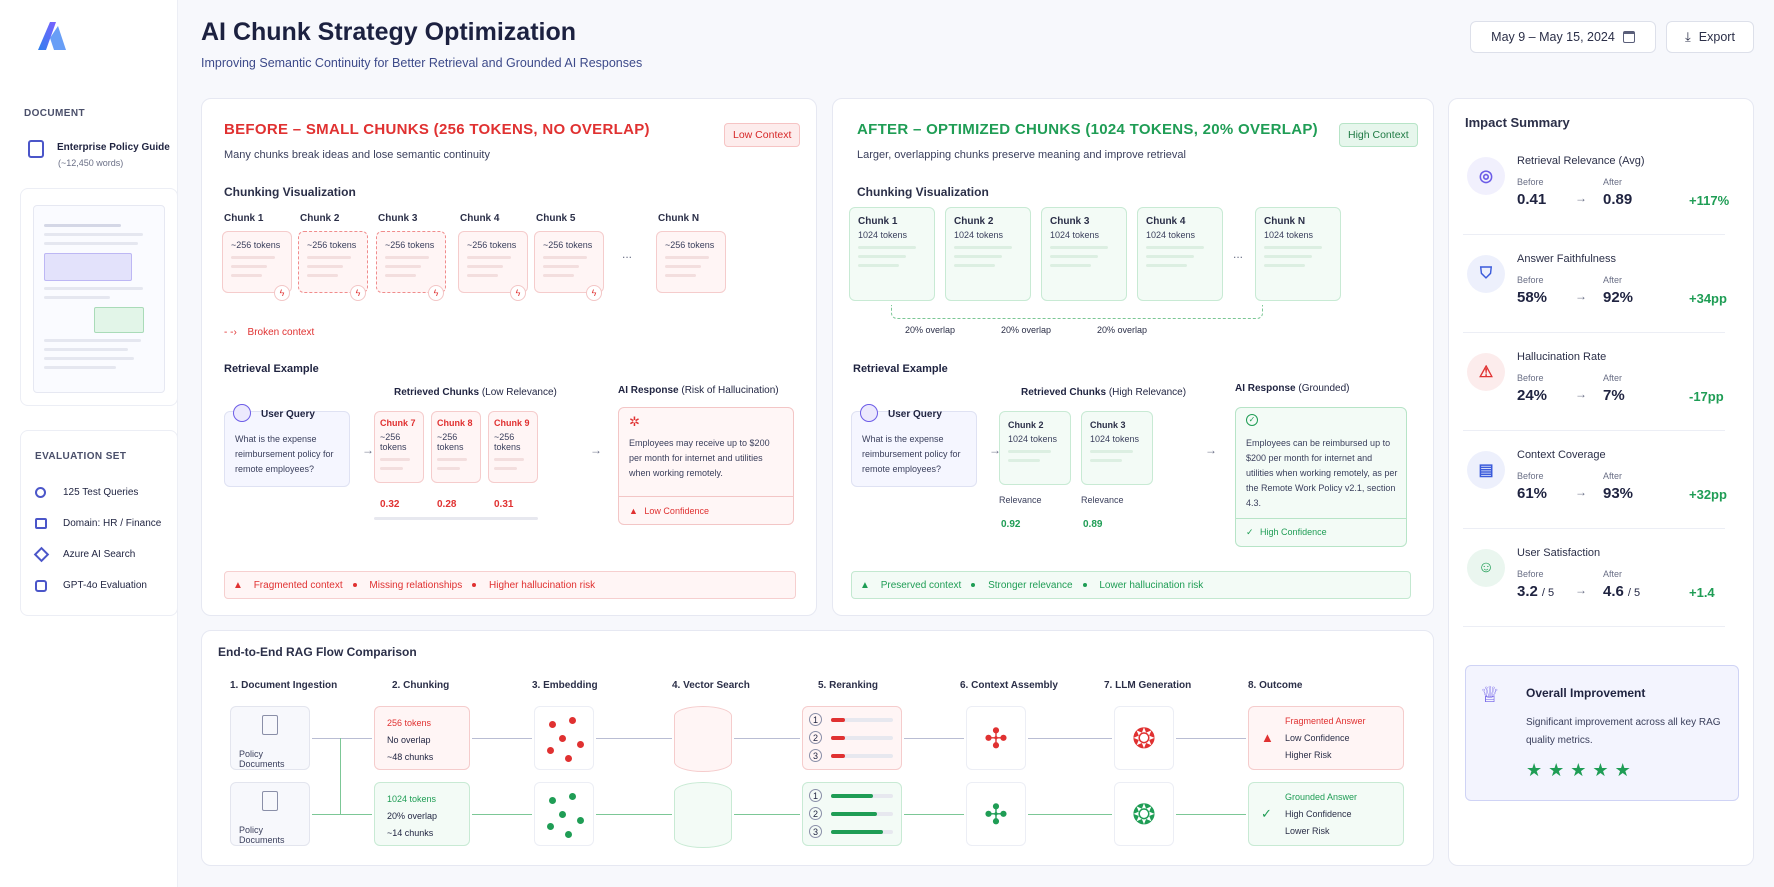 This screenshot has height=887, width=1774. Describe the element at coordinates (1548, 593) in the screenshot. I see `before-suffix: / 5` at that location.